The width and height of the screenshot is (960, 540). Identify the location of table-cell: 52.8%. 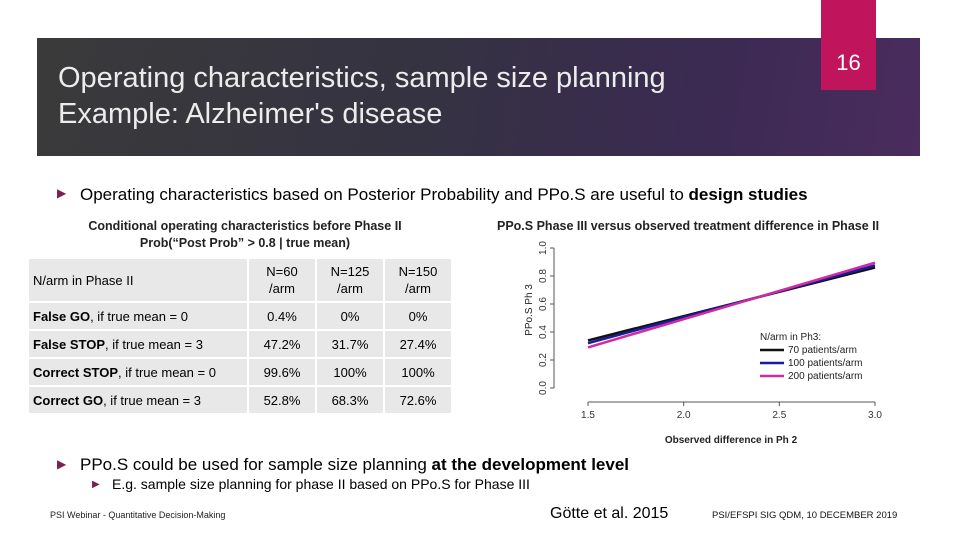
(282, 400).